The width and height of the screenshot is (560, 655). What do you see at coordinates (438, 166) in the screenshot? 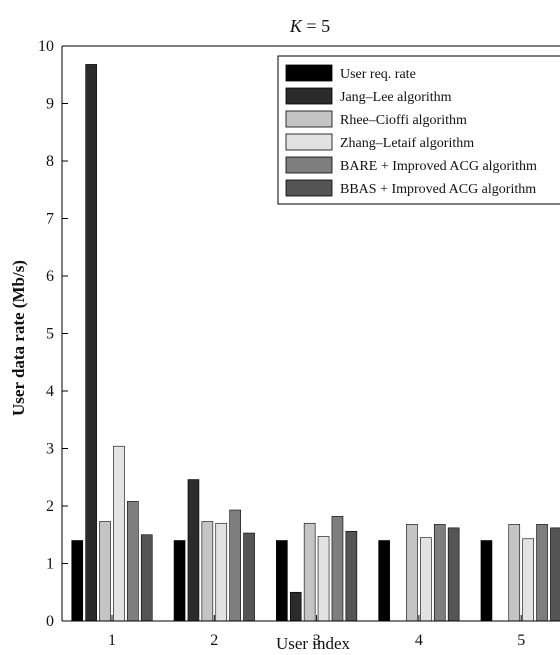
I see `legend-entry: BARE + Improved ACG algorithm` at bounding box center [438, 166].